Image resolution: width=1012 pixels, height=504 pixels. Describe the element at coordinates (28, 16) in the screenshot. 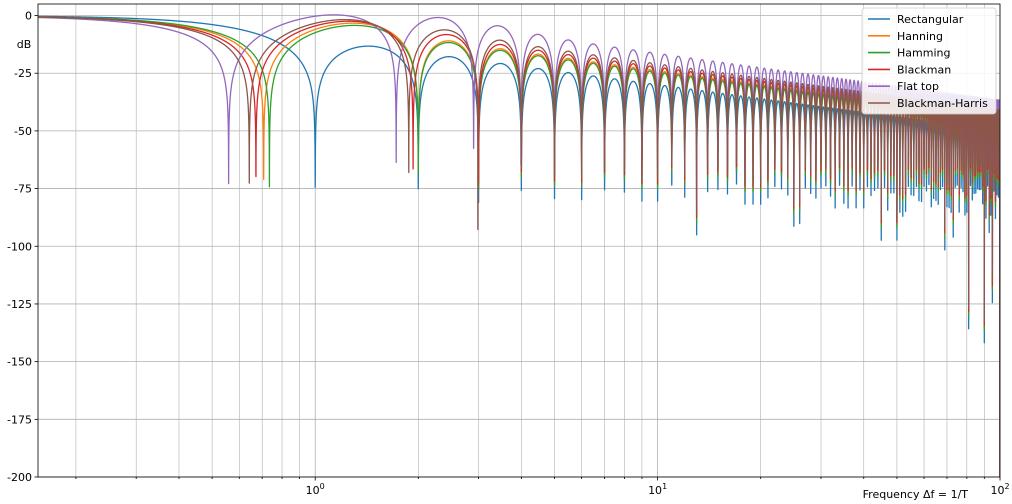

I see `y-tick-label: 0` at that location.